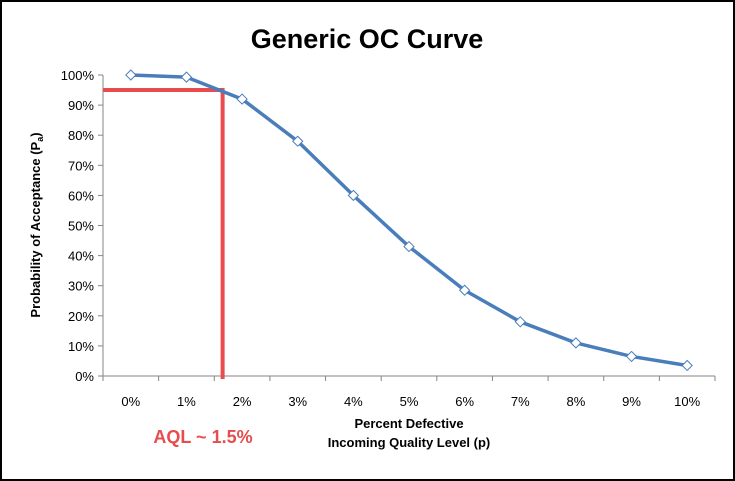 The image size is (735, 481). I want to click on y-axis-title-main: Probability of Acceptance (P, so click(35, 229).